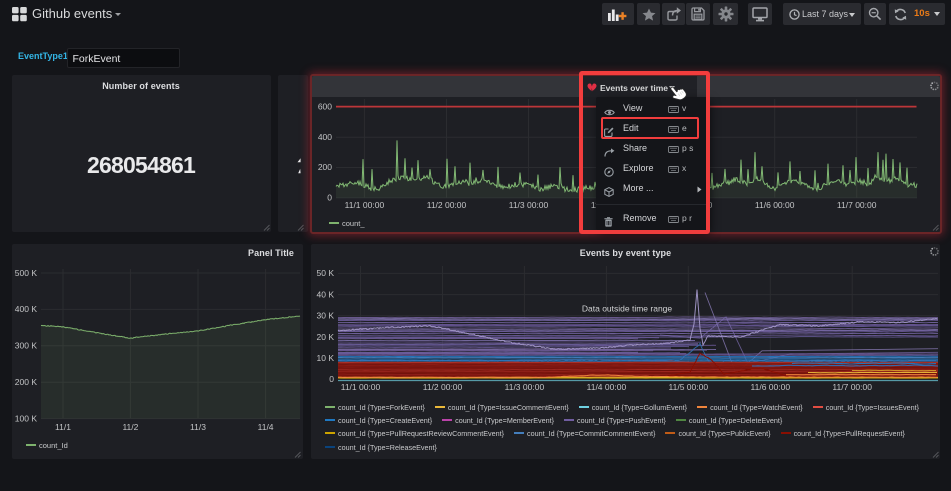 The height and width of the screenshot is (491, 951). I want to click on svg-text: 400, so click(325, 137).